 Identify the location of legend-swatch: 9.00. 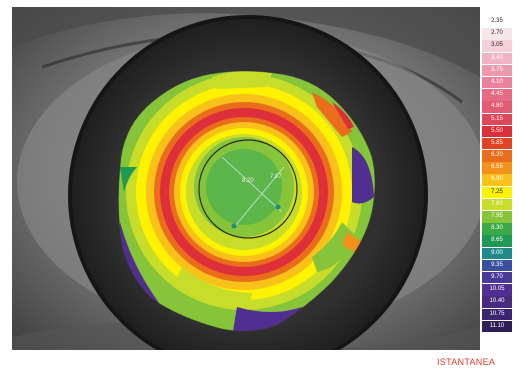
(497, 253).